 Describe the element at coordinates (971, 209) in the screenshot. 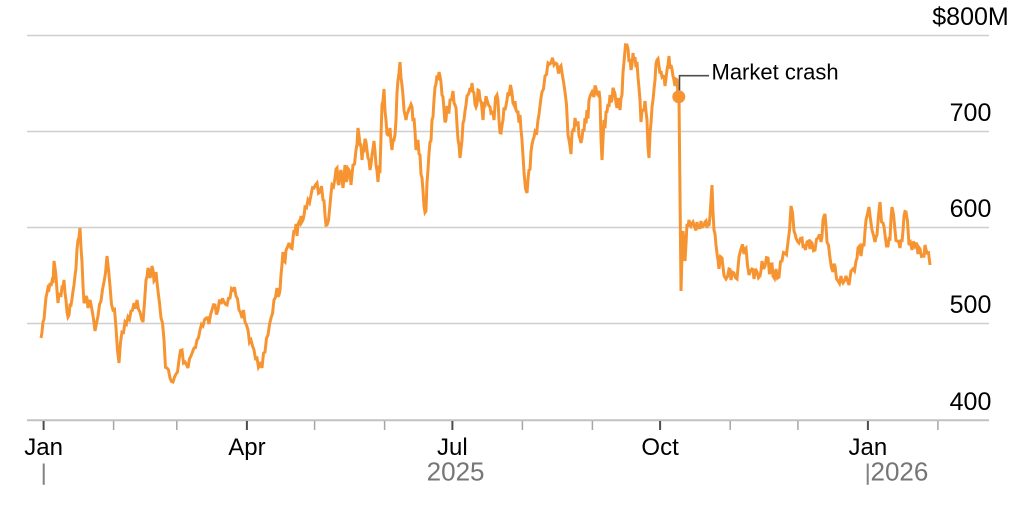

I see `svg-text: 600` at that location.